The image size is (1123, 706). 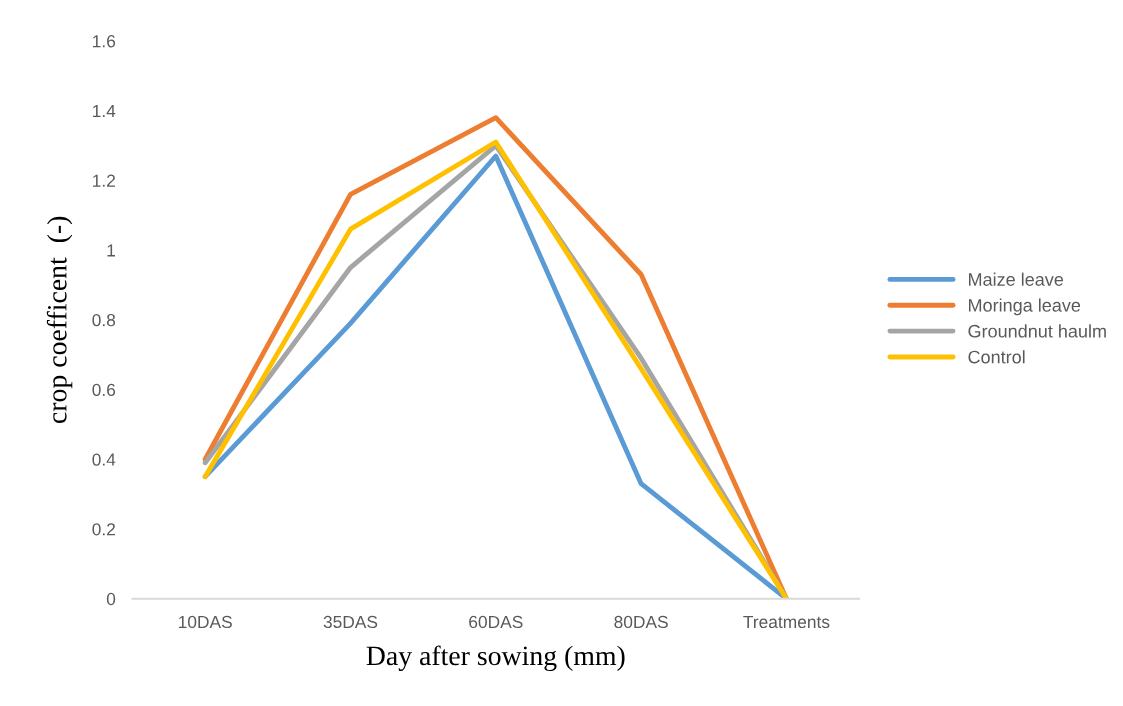 What do you see at coordinates (104, 111) in the screenshot?
I see `y-tick-label: 1.4` at bounding box center [104, 111].